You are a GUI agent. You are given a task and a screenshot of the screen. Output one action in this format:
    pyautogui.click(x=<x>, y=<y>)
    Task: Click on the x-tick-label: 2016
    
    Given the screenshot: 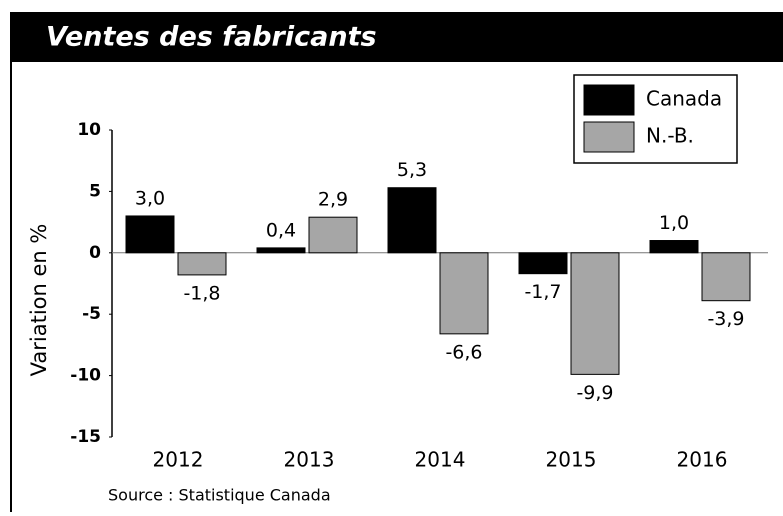 What is the action you would take?
    pyautogui.click(x=702, y=460)
    